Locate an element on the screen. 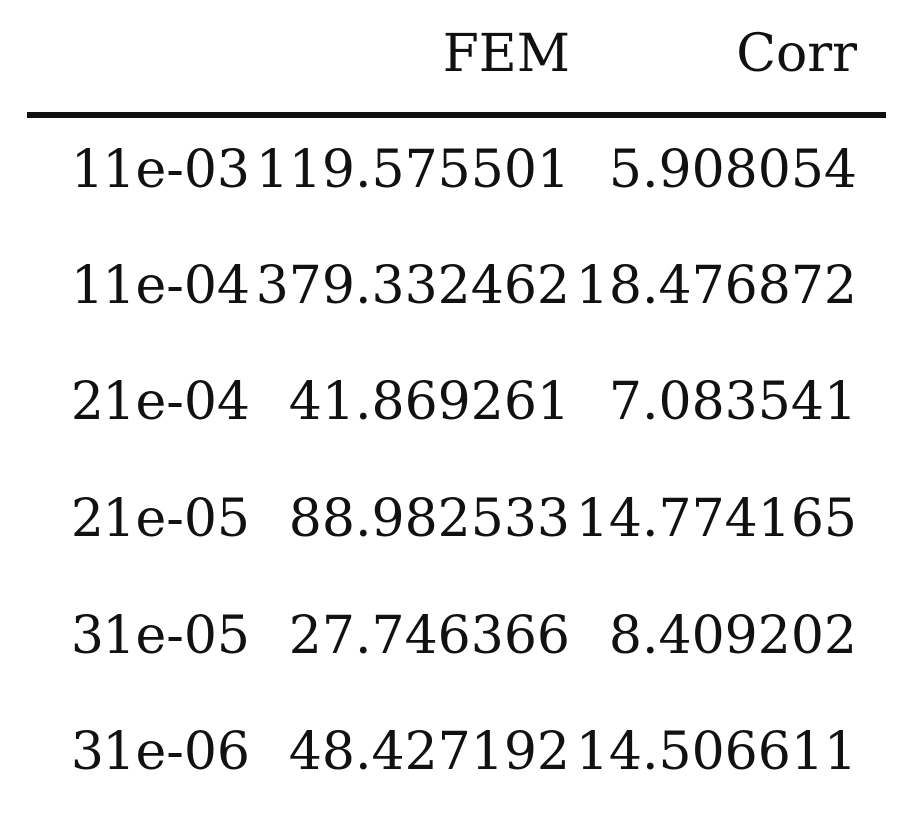 The width and height of the screenshot is (913, 816). table-cell-fem: 379.332462 is located at coordinates (412, 286).